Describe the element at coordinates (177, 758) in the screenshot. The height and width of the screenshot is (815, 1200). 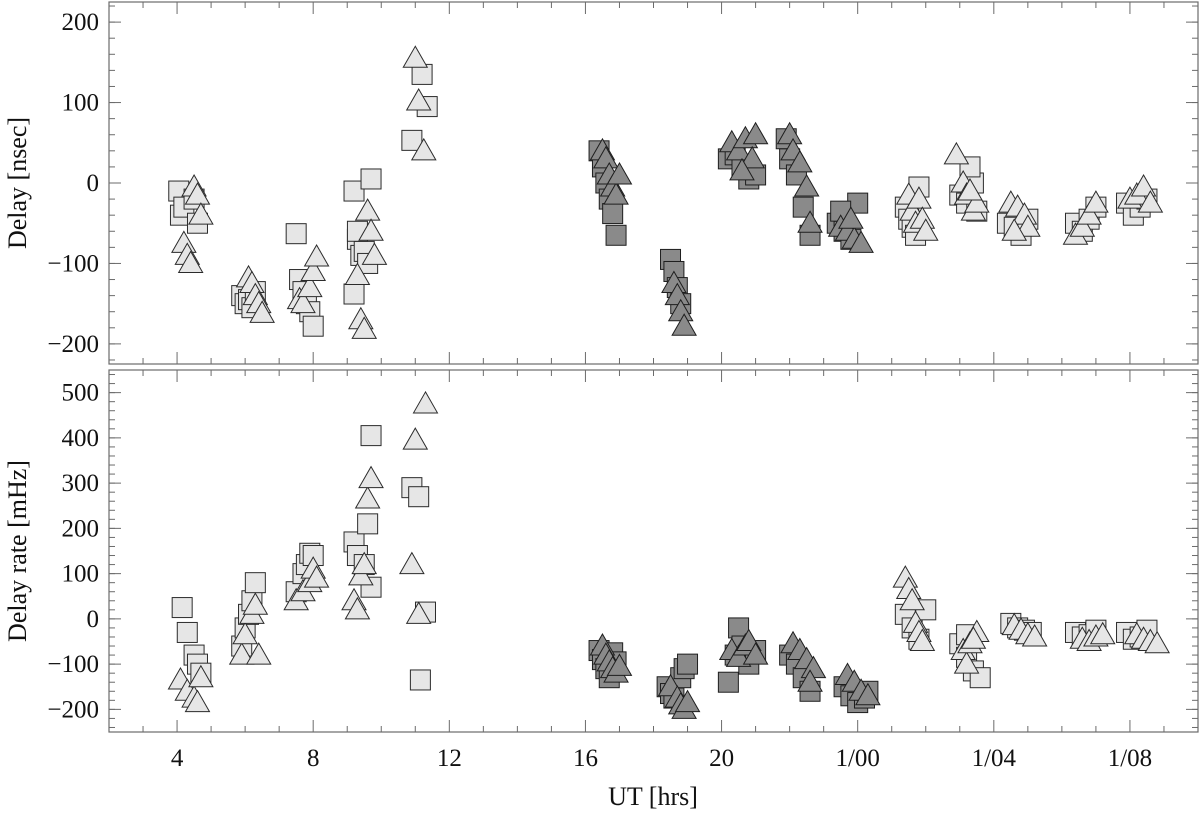
I see `x-tick-label: 4` at that location.